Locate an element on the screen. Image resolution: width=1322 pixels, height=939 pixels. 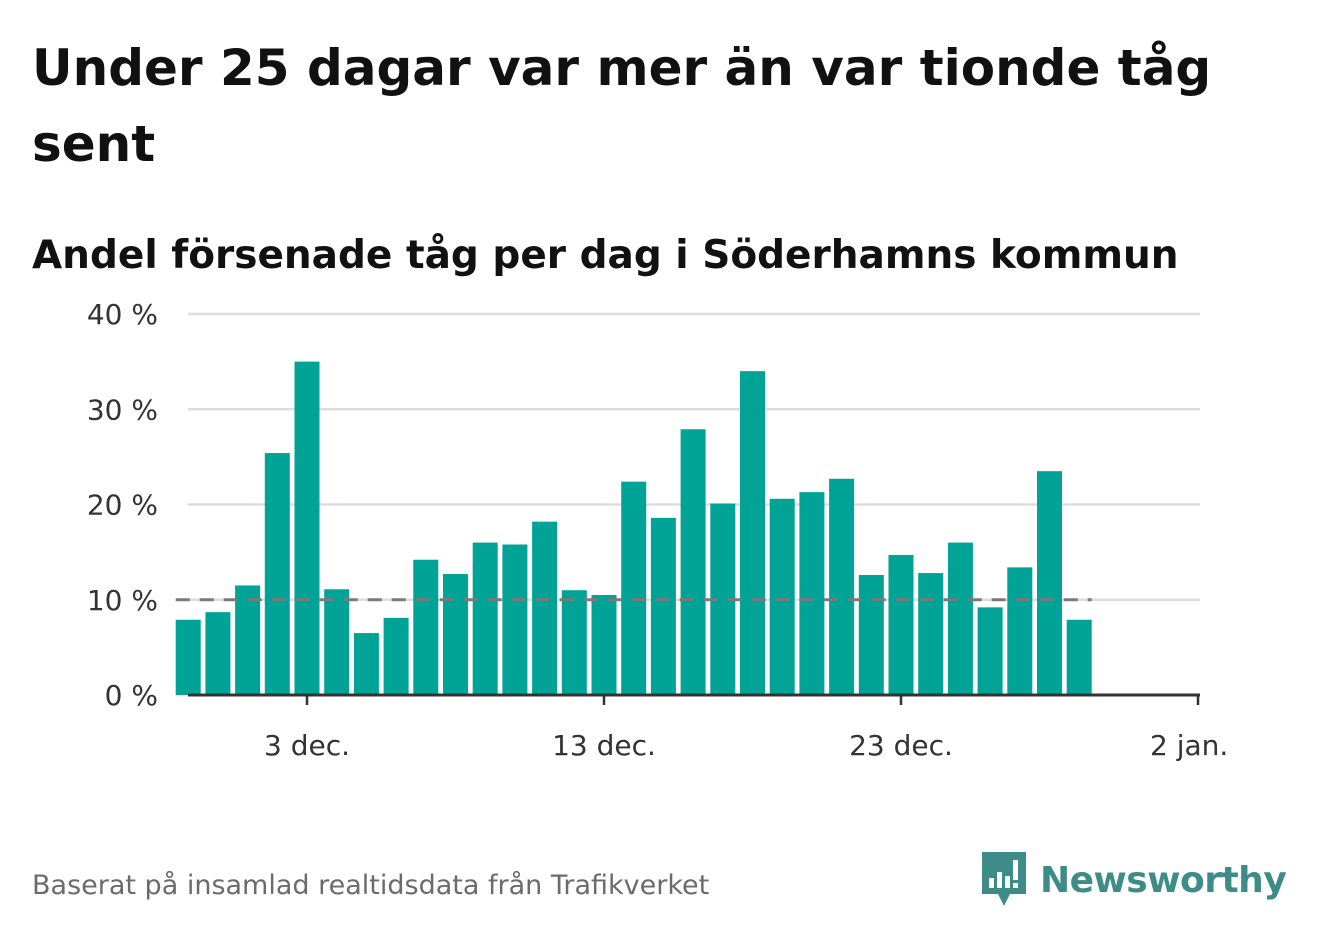
y-tick-label: 10 % is located at coordinates (122, 600).